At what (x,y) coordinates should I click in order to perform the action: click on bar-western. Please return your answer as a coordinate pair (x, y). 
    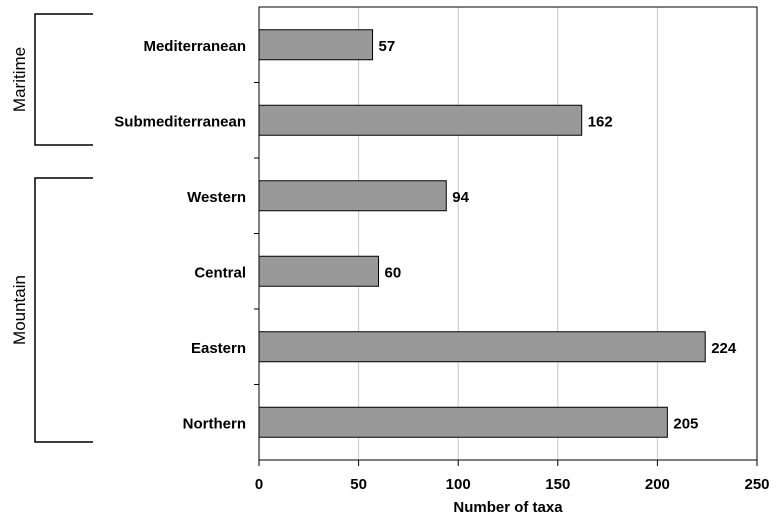
    Looking at the image, I should click on (352, 196).